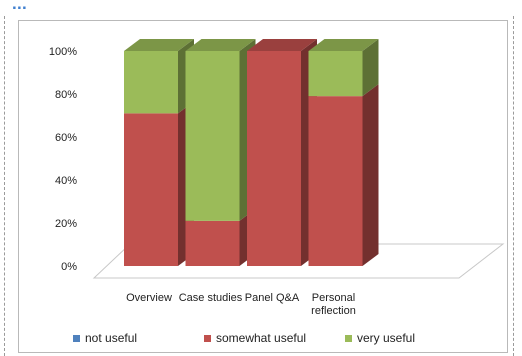 The width and height of the screenshot is (522, 356). I want to click on legend-label-not-useful: not useful, so click(111, 338).